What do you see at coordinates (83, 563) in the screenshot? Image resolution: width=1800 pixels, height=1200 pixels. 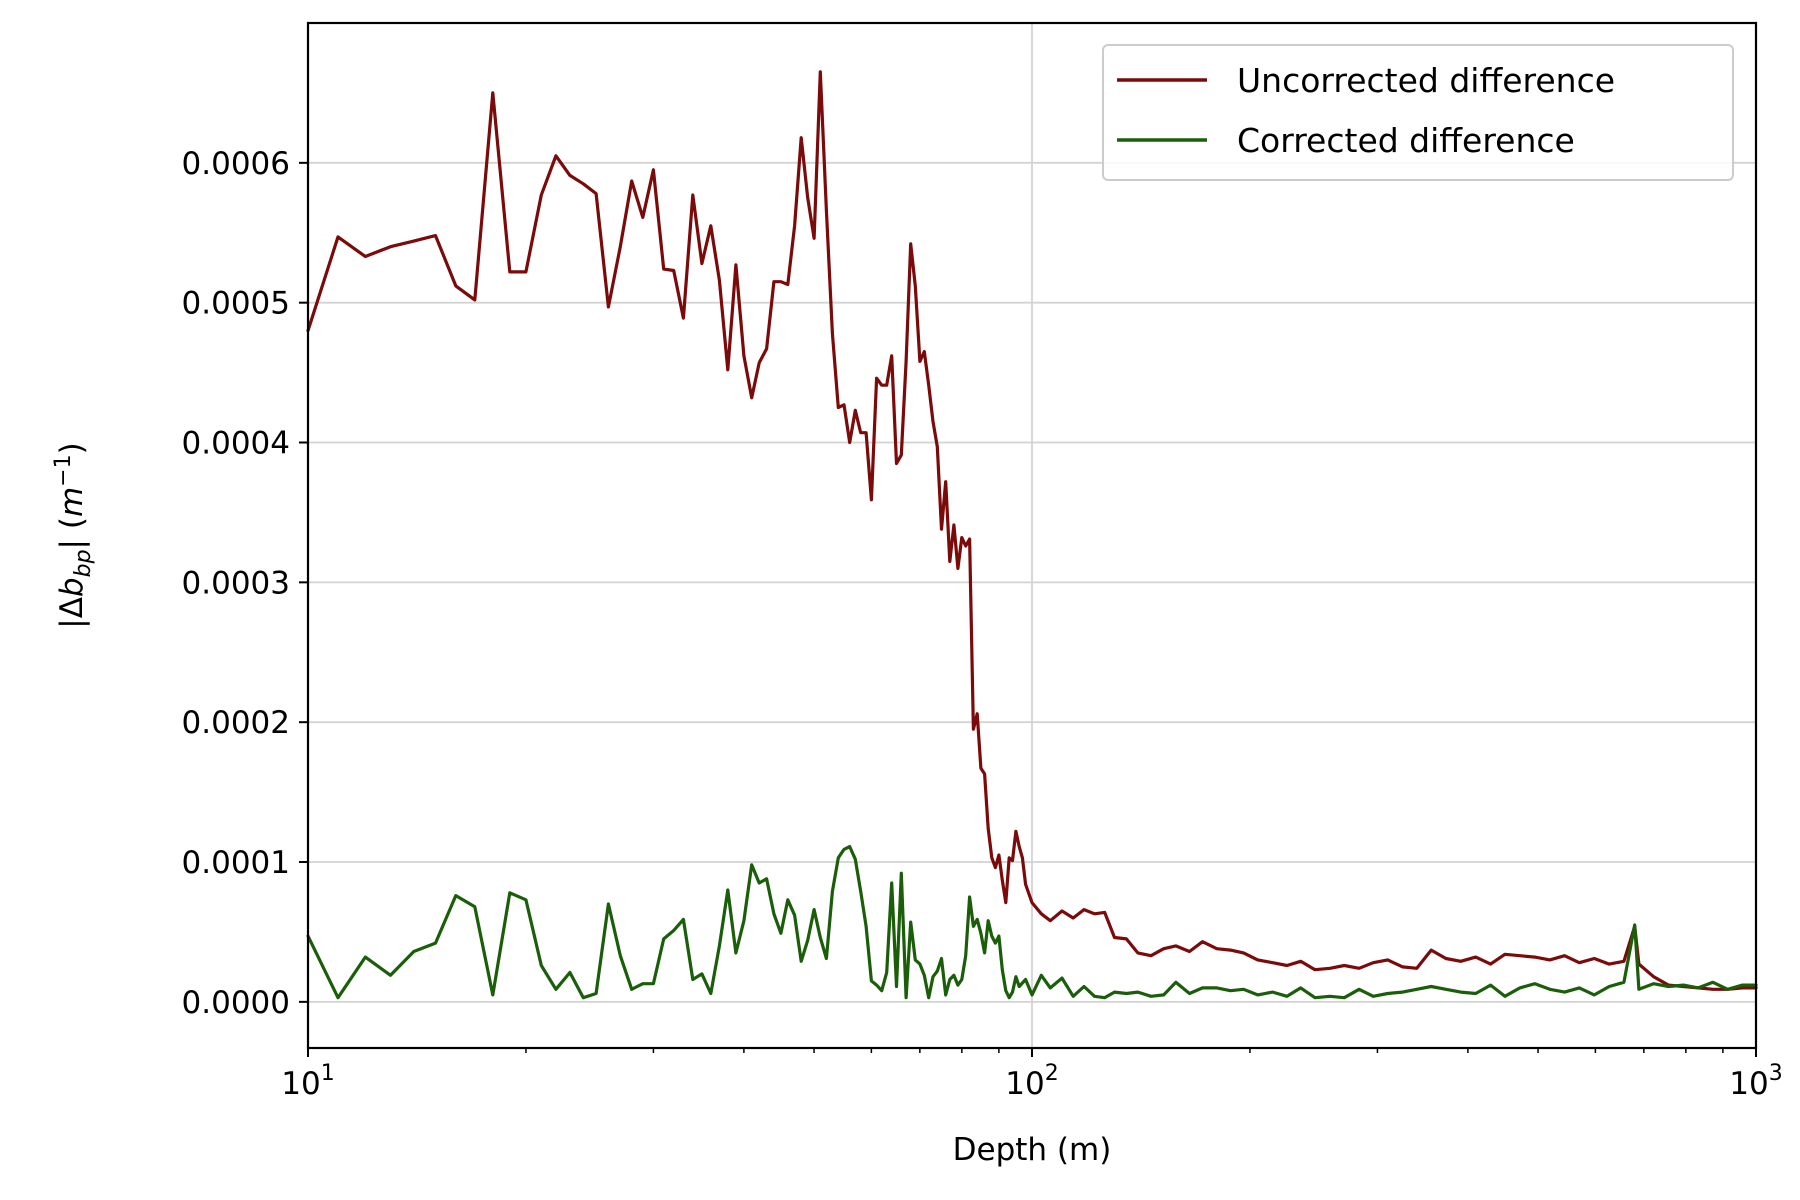 I see `y-label-subscript: bp` at bounding box center [83, 563].